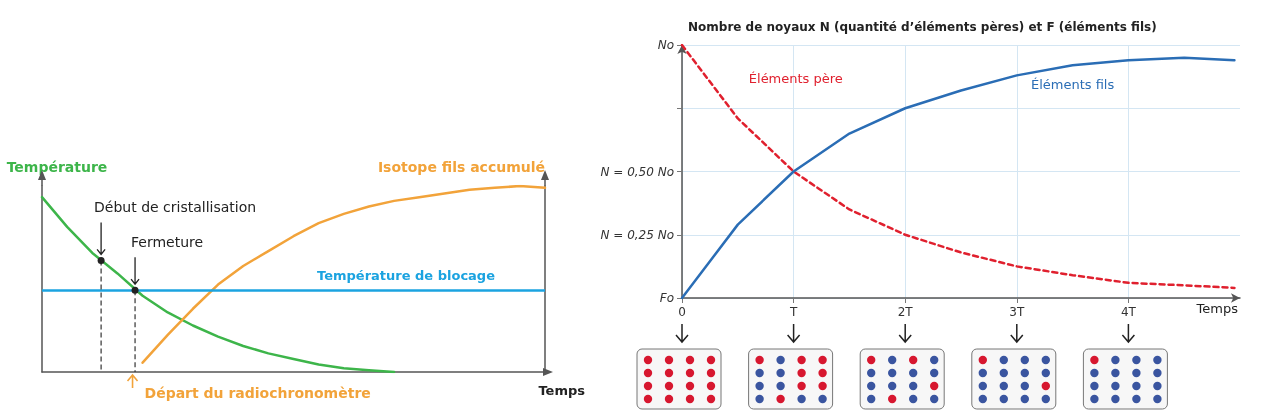  Describe the element at coordinates (167, 242) in the screenshot. I see `annotation: Fermeture` at that location.